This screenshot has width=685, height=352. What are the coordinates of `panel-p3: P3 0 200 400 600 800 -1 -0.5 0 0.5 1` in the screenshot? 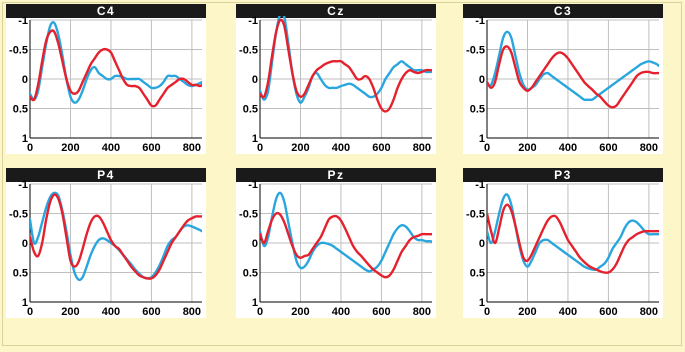 It's located at (563, 243).